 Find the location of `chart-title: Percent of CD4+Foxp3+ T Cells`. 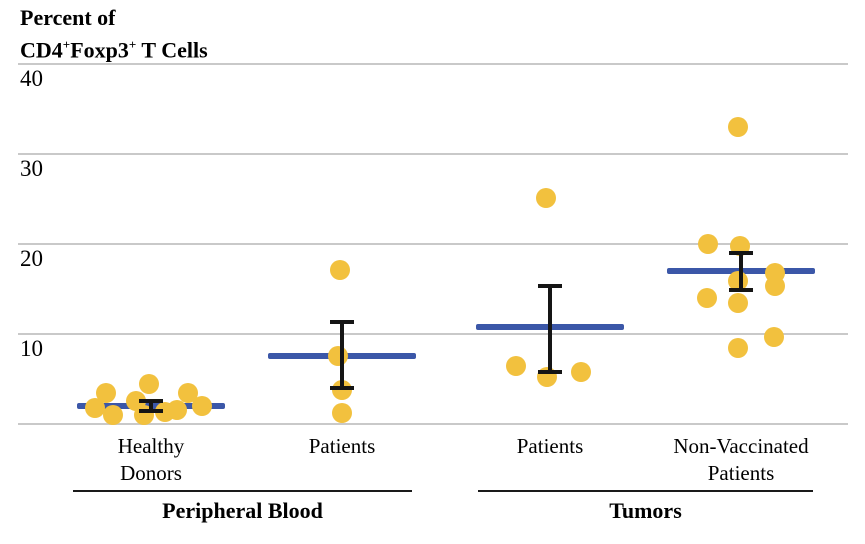

chart-title: Percent of CD4+Foxp3+ T Cells is located at coordinates (114, 33).